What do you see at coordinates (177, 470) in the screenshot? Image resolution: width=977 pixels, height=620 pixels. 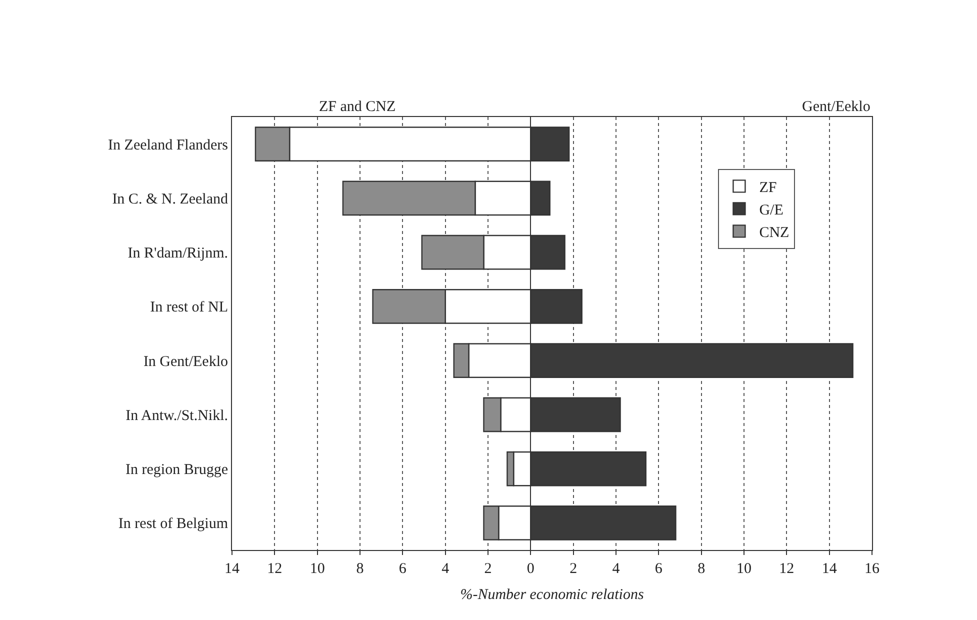 I see `y-tick-label: In region Brugge` at bounding box center [177, 470].